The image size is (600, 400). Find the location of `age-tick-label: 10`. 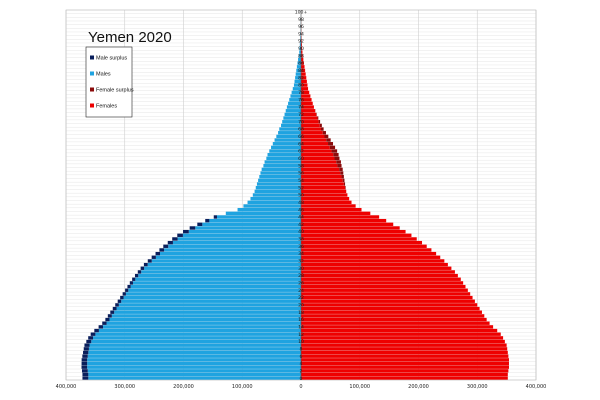

age-tick-label: 10 is located at coordinates (301, 342).